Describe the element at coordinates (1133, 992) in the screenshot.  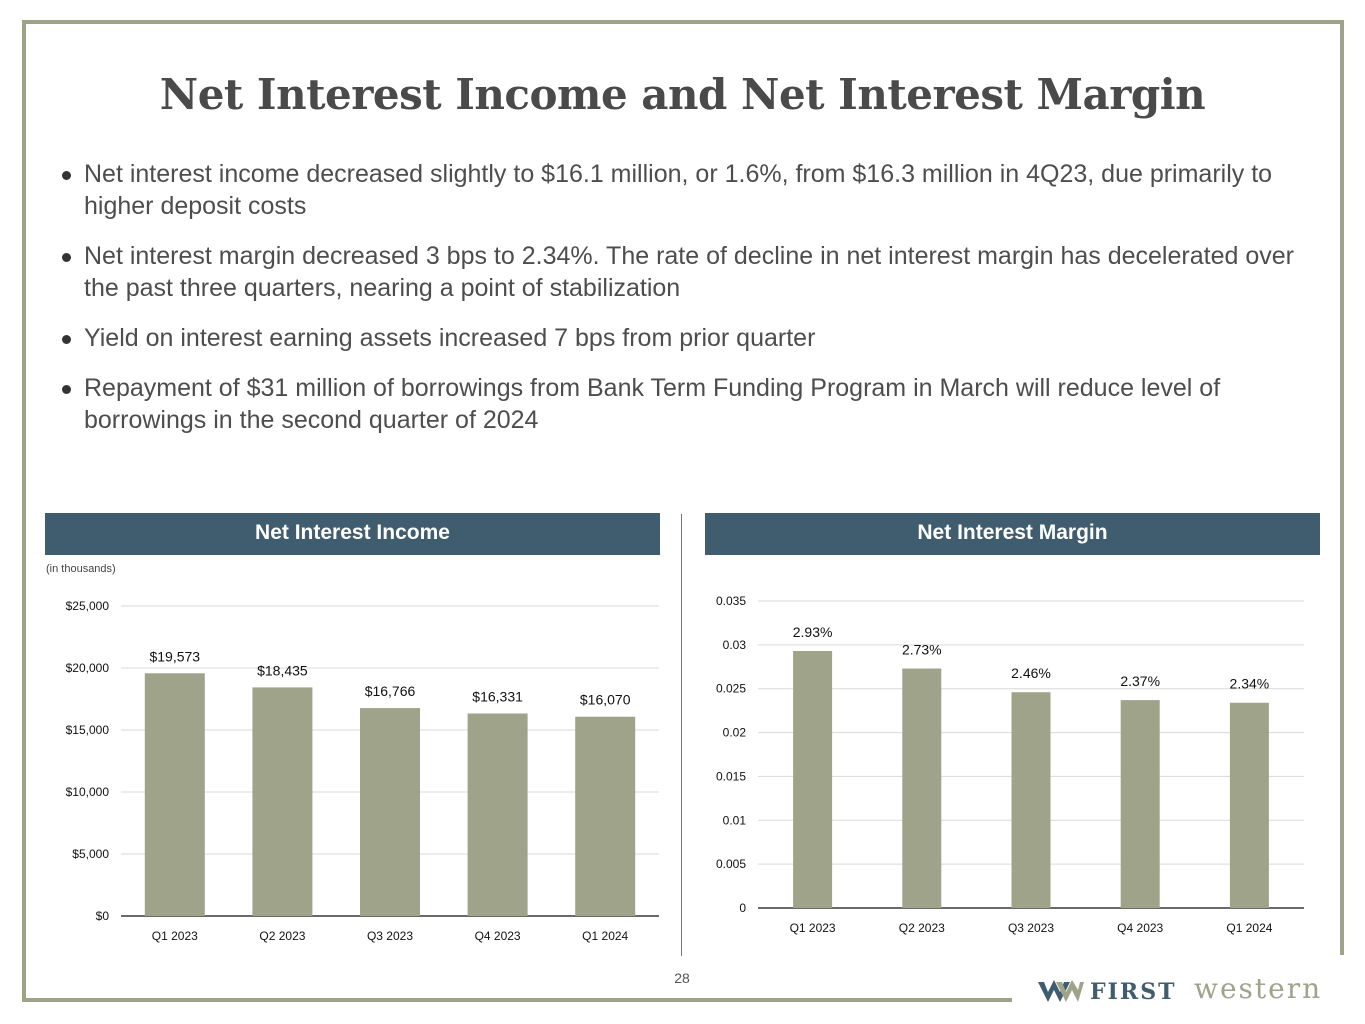
I see `logo-text-first: FIRST` at that location.